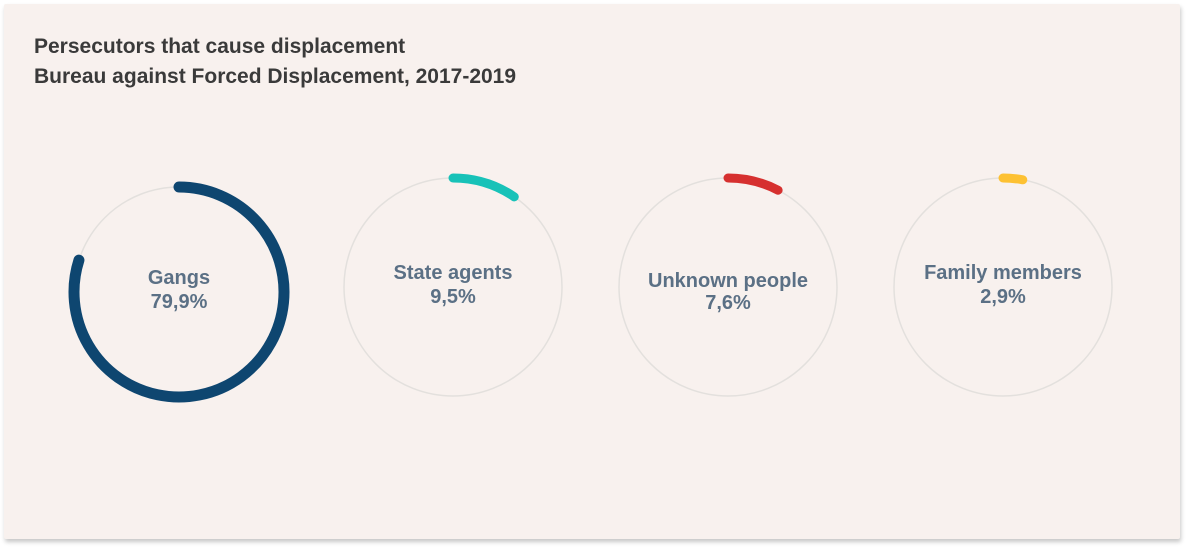 The width and height of the screenshot is (1188, 551). I want to click on value-label: 2,9%, so click(1003, 297).